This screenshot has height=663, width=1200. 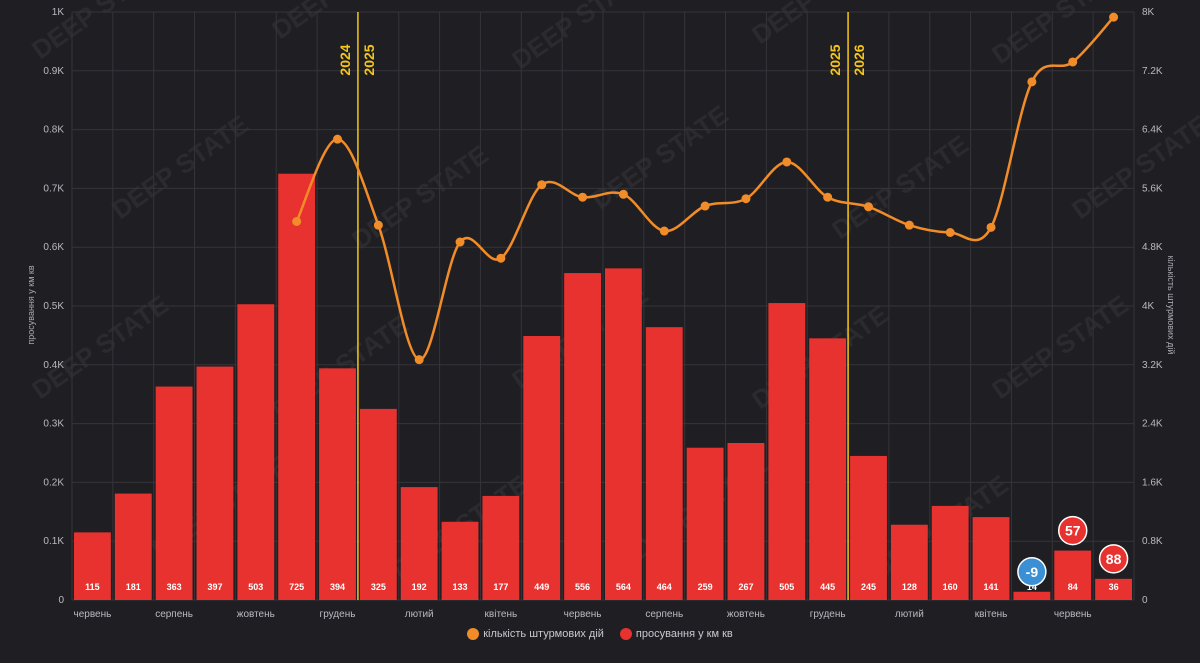 I want to click on bar-value-label: 397, so click(x=214, y=587).